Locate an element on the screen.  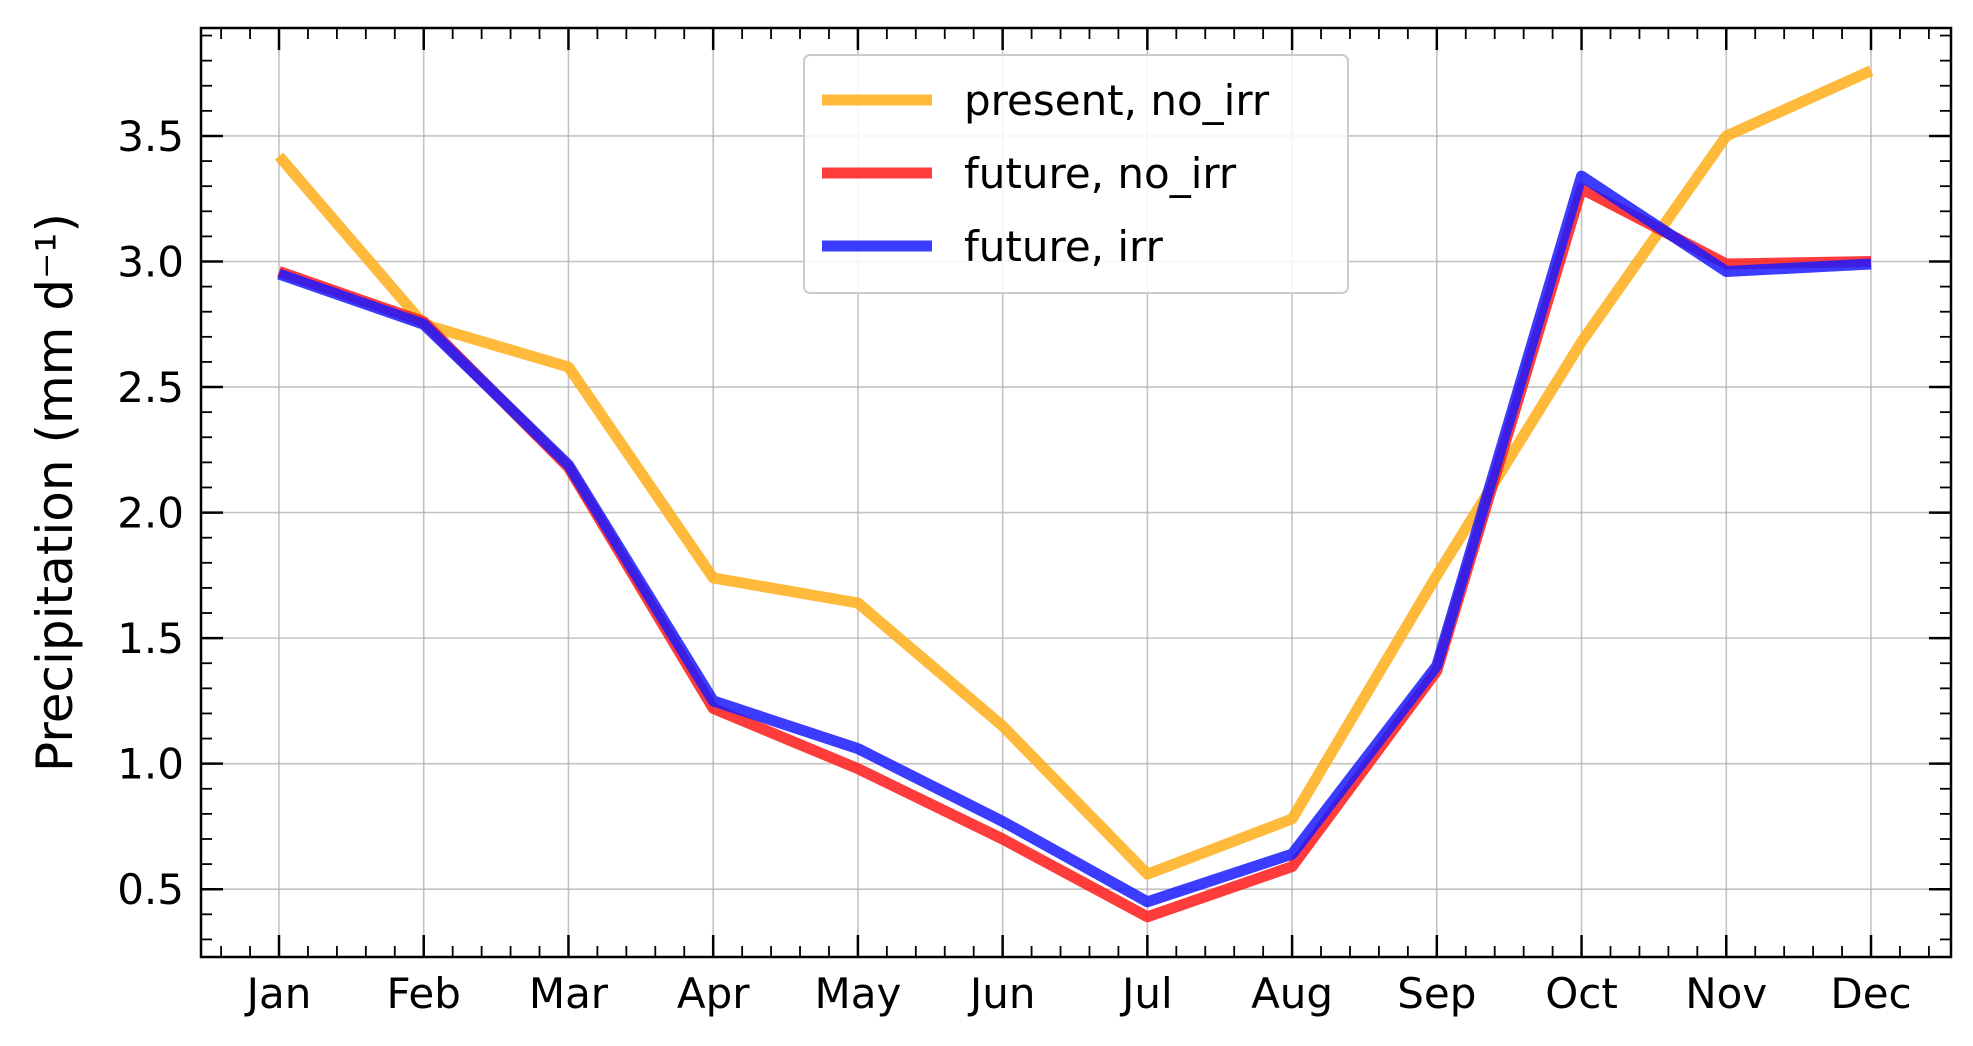
x-tick-label-oct: Oct is located at coordinates (1581, 993).